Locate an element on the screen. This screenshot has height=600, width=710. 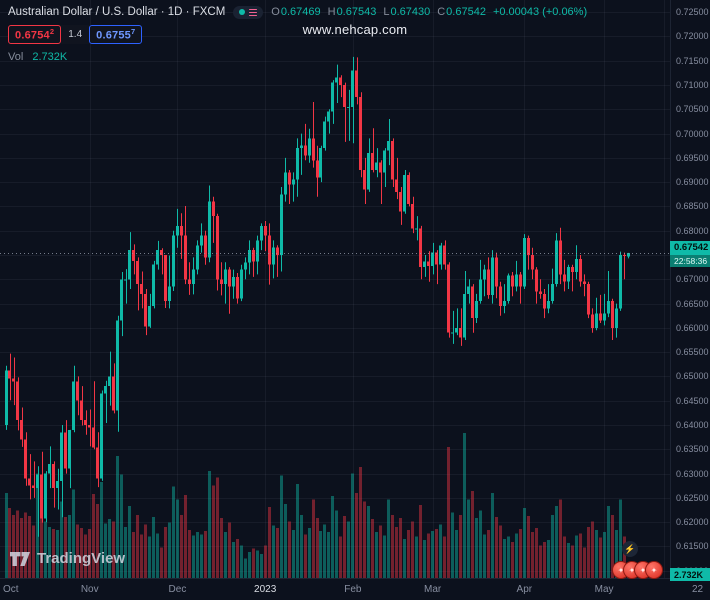
close-value: 0.67542 is located at coordinates (466, 12).